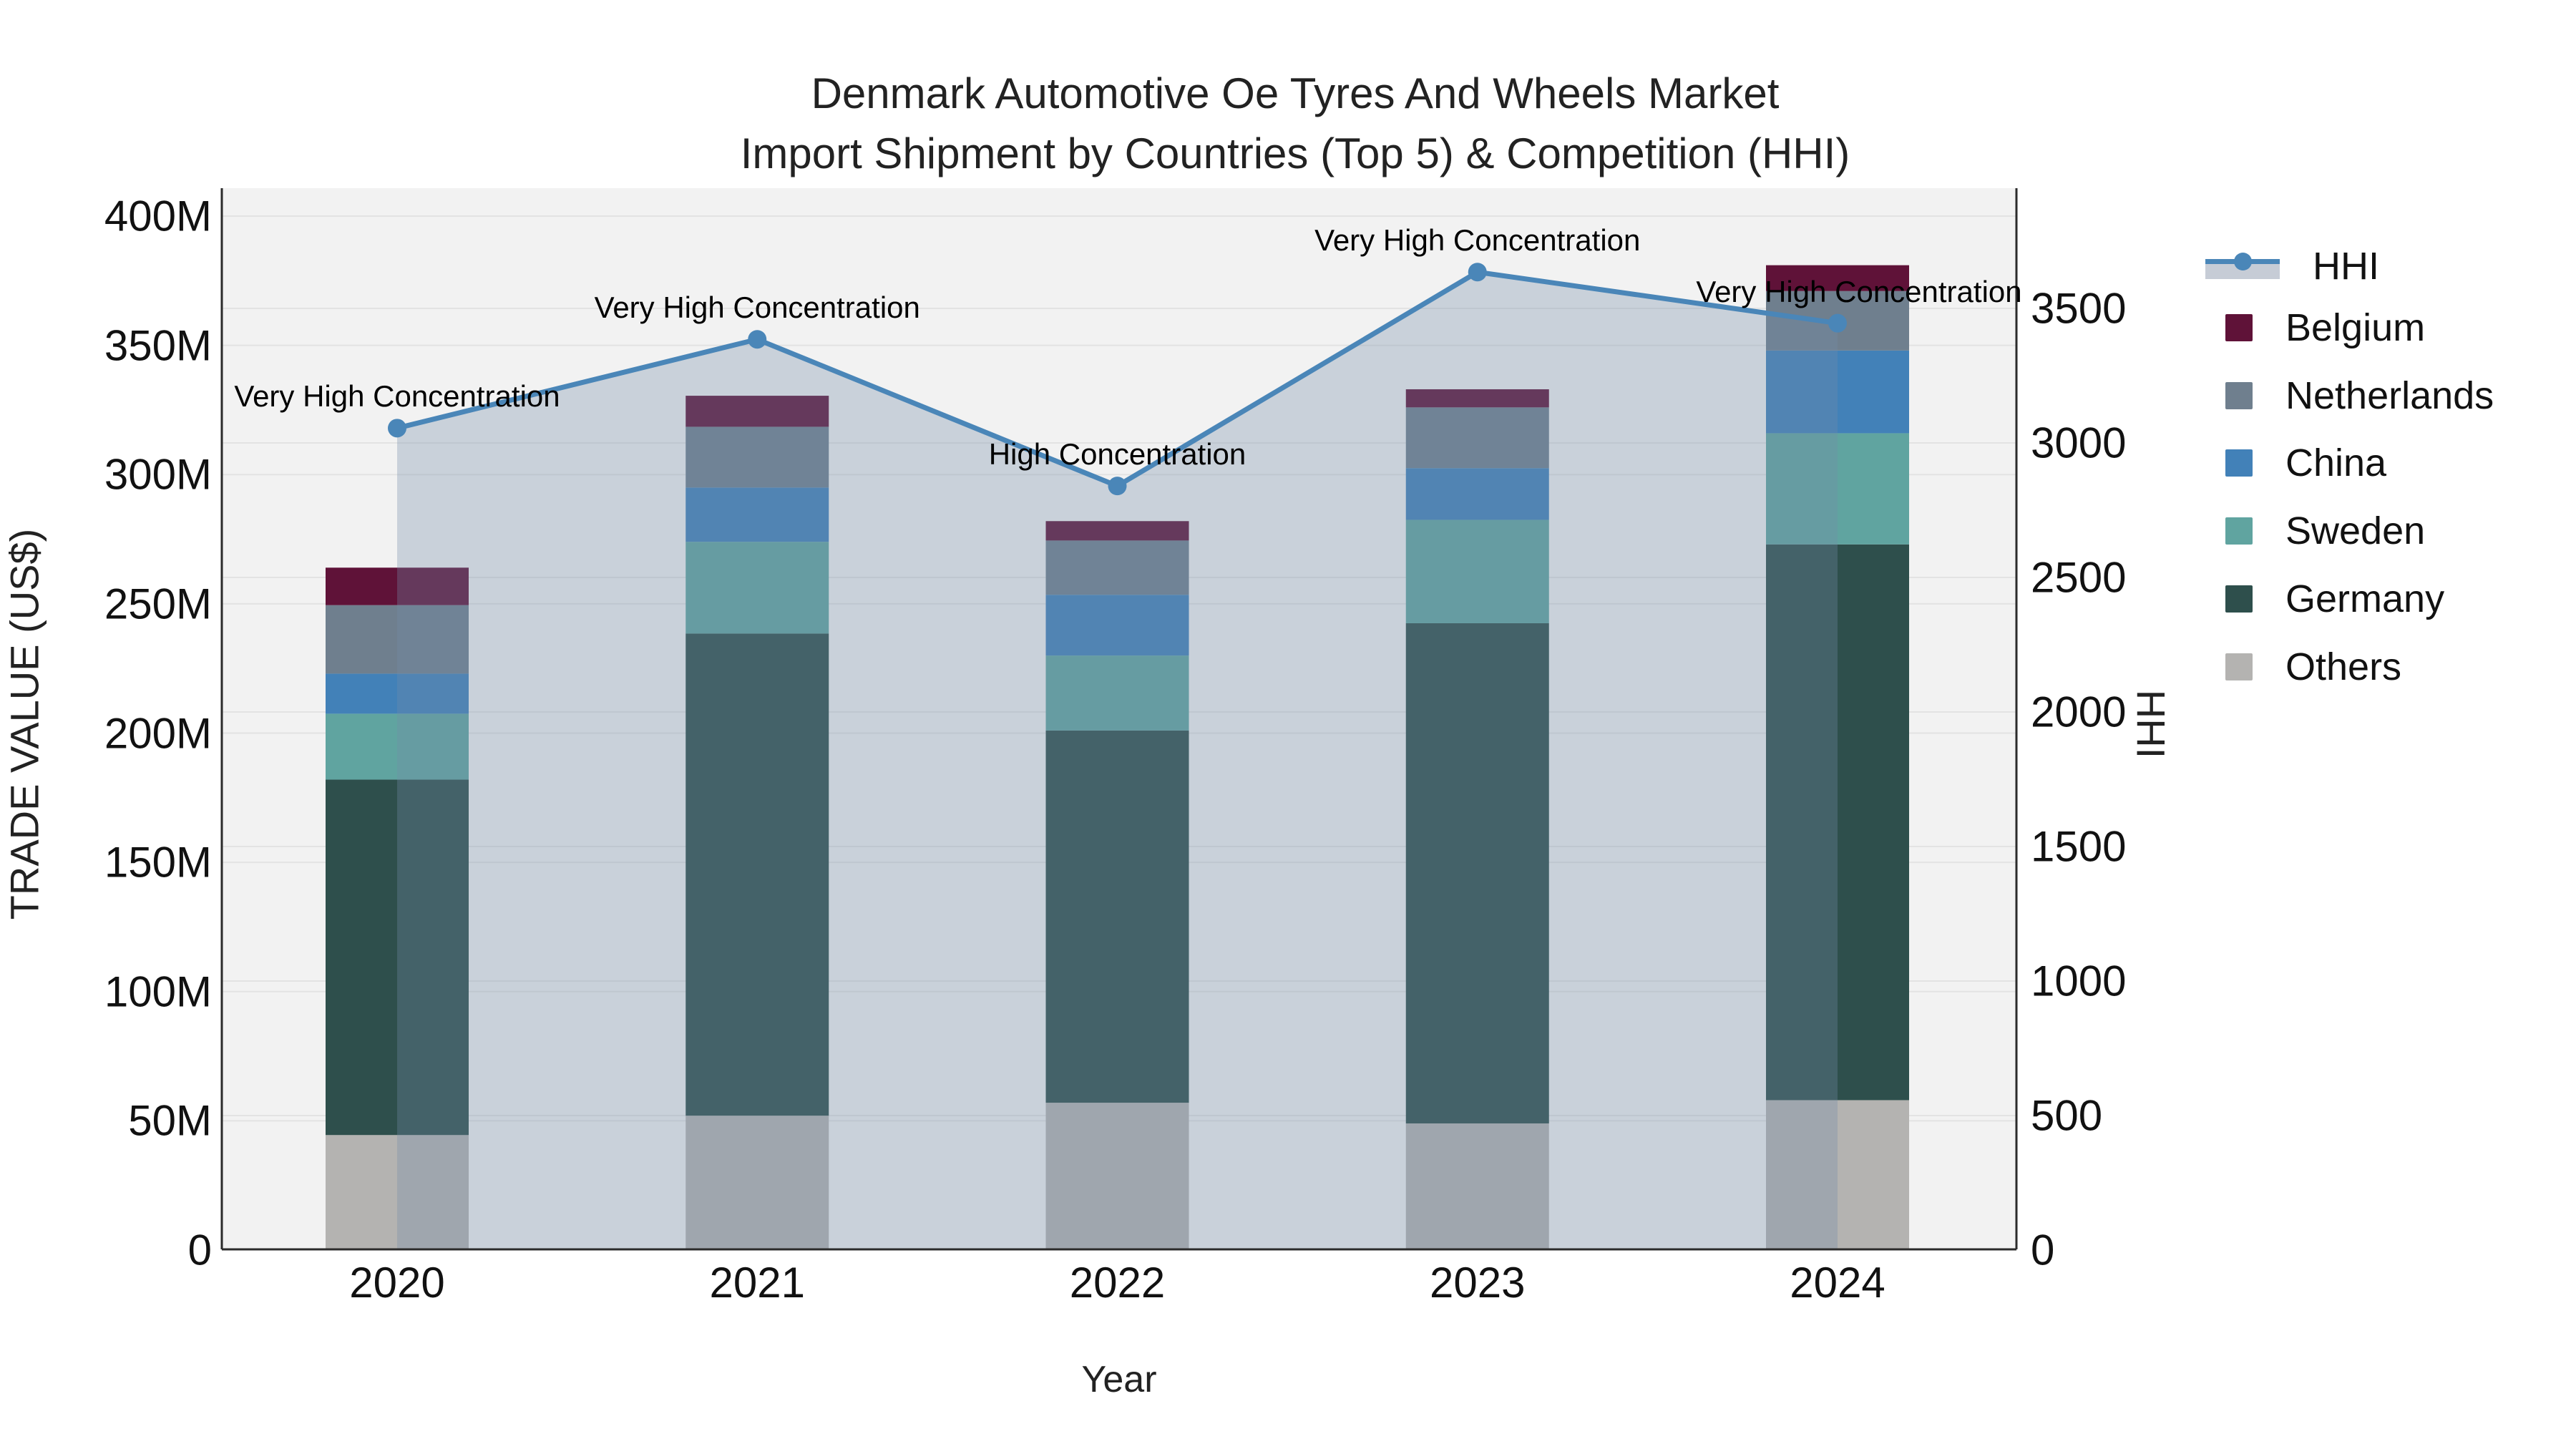 The image size is (2576, 1449). Describe the element at coordinates (757, 514) in the screenshot. I see `bar-segment-2021-china` at that location.